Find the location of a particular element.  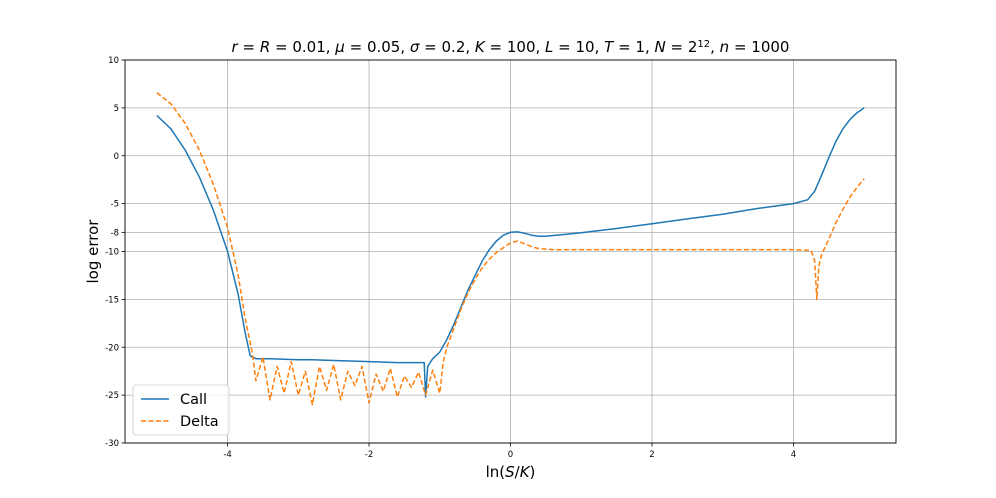

x-axis-title: ln(S/K) is located at coordinates (511, 472).